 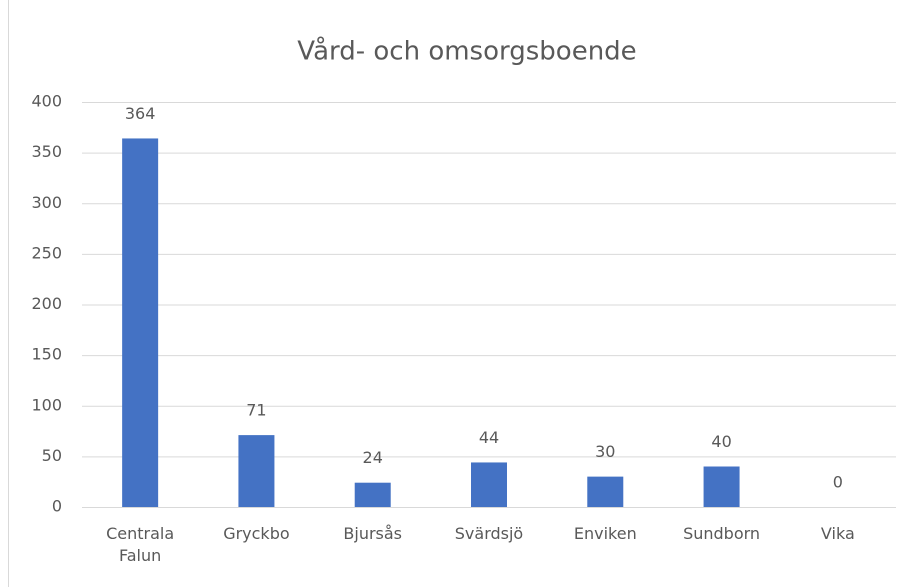 What do you see at coordinates (466, 51) in the screenshot?
I see `chart-title: Vård- och omsorgsboende` at bounding box center [466, 51].